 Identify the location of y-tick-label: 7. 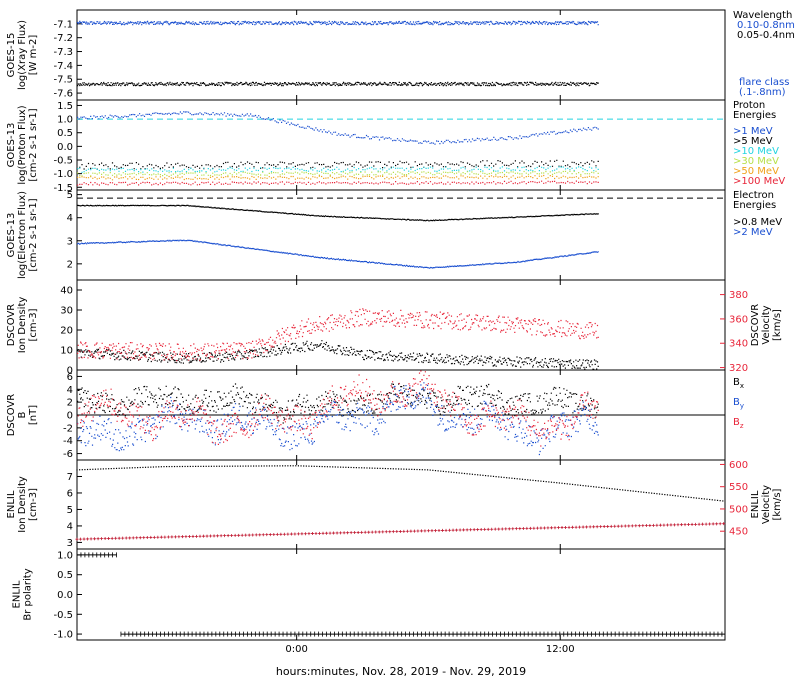
(70, 477).